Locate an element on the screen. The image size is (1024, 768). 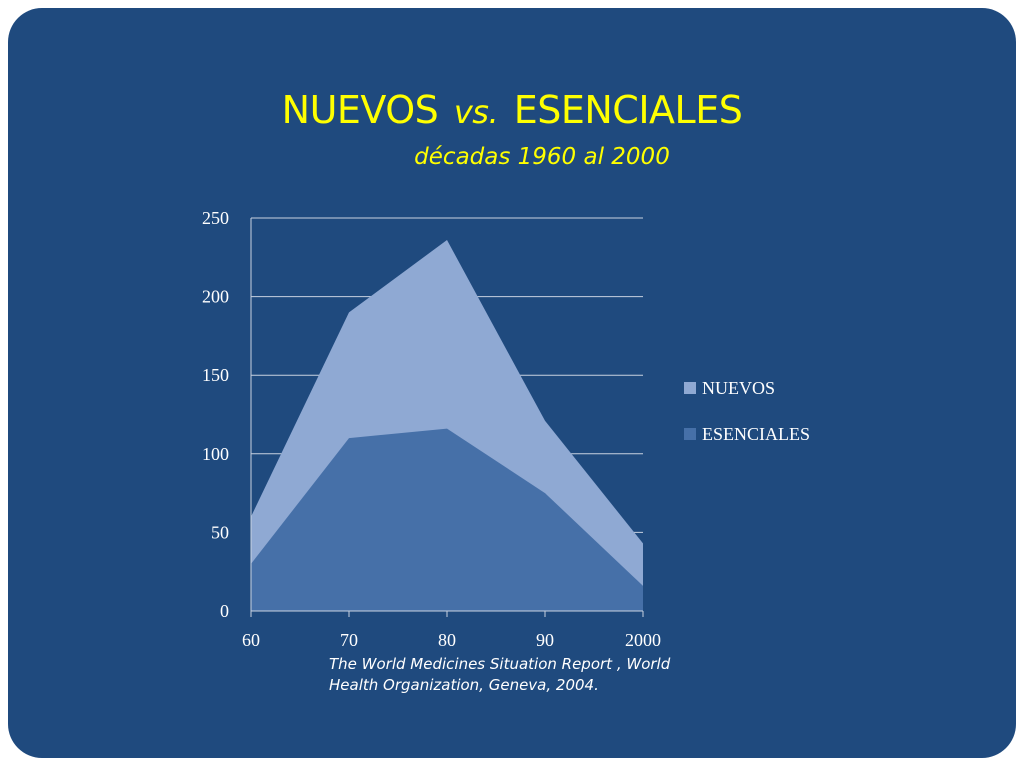
x-tick-label: 70 is located at coordinates (349, 640).